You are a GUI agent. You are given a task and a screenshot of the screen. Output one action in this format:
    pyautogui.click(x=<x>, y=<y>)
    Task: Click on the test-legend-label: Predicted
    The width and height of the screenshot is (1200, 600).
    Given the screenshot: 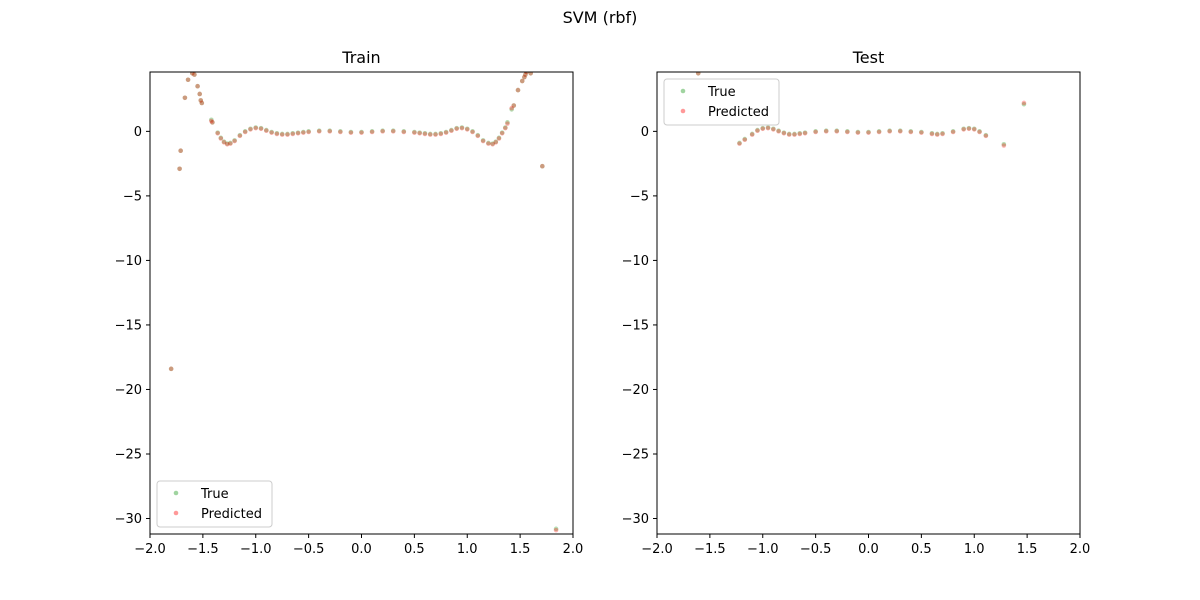 What is the action you would take?
    pyautogui.click(x=738, y=112)
    